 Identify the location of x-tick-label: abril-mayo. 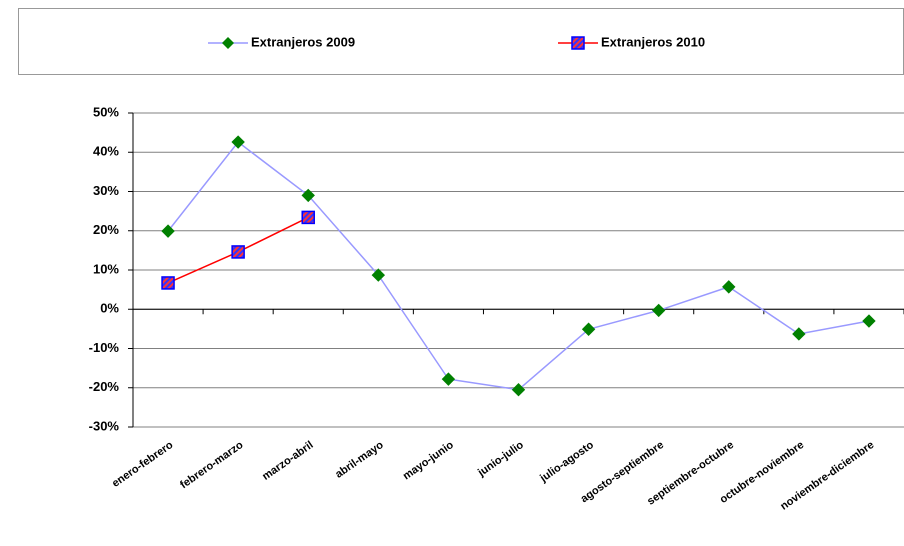
(359, 460).